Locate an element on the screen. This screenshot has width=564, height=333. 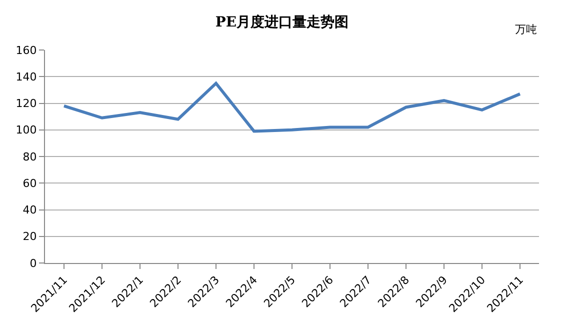
y-tick-label: 40 is located at coordinates (29, 210).